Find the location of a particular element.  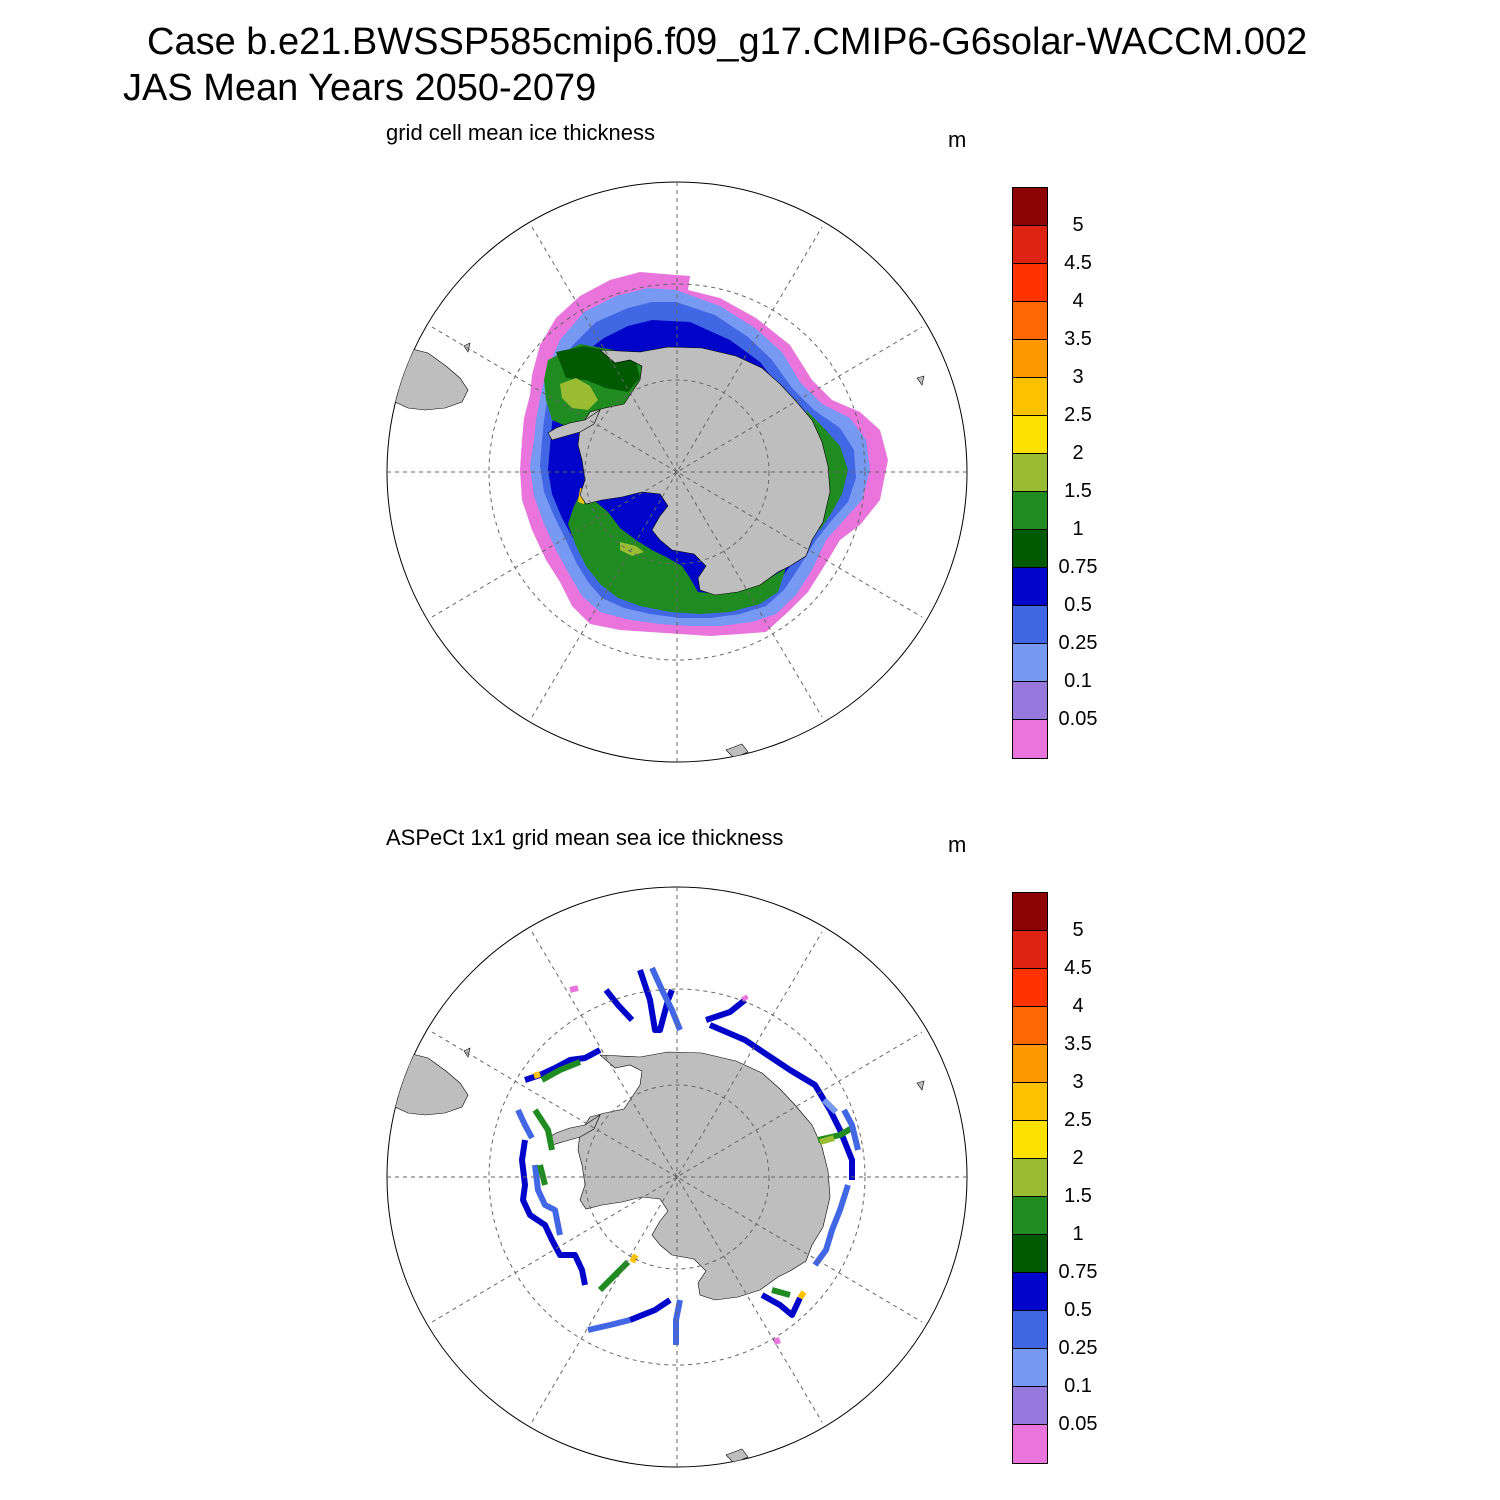

graticule is located at coordinates (677, 1177).